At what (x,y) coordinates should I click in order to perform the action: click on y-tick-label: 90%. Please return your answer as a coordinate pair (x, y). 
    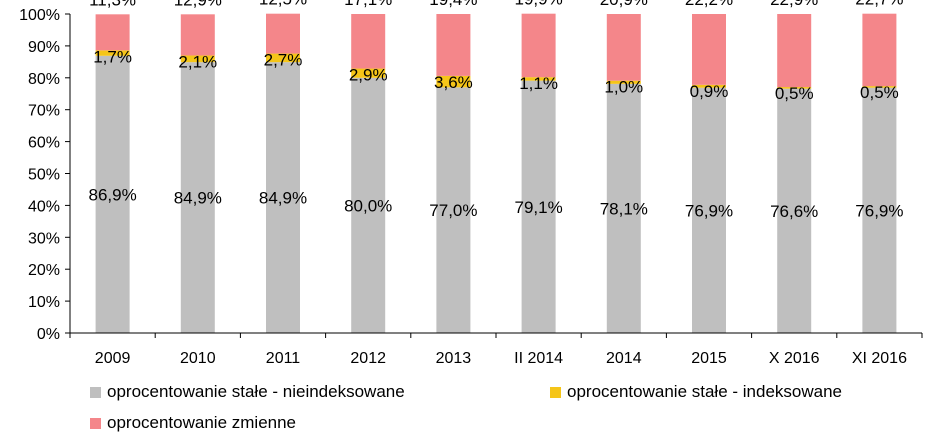
    Looking at the image, I should click on (44, 47).